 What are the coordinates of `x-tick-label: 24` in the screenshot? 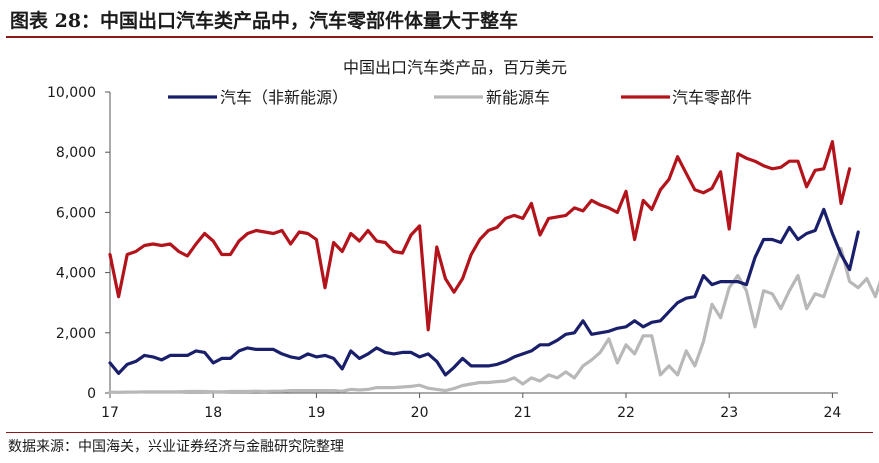 It's located at (832, 413).